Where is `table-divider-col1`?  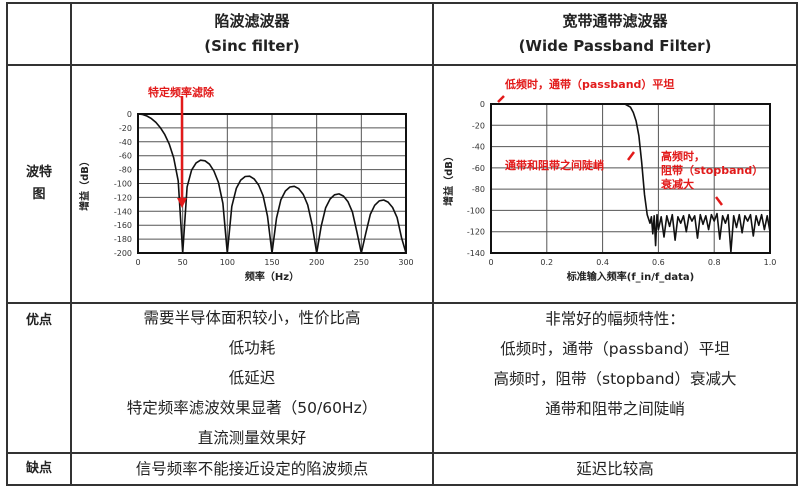
table-divider-col1 is located at coordinates (71, 244).